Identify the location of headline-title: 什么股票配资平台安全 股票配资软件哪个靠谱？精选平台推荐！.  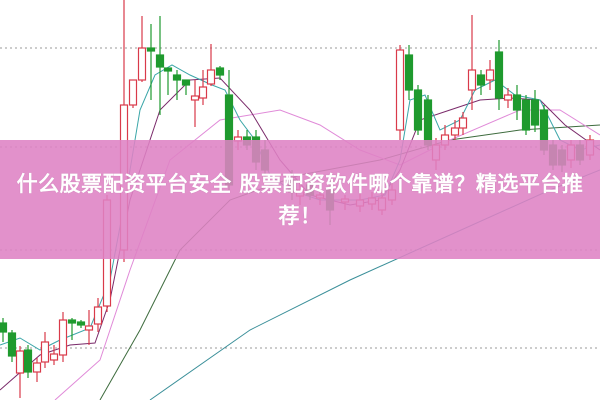
(300, 199).